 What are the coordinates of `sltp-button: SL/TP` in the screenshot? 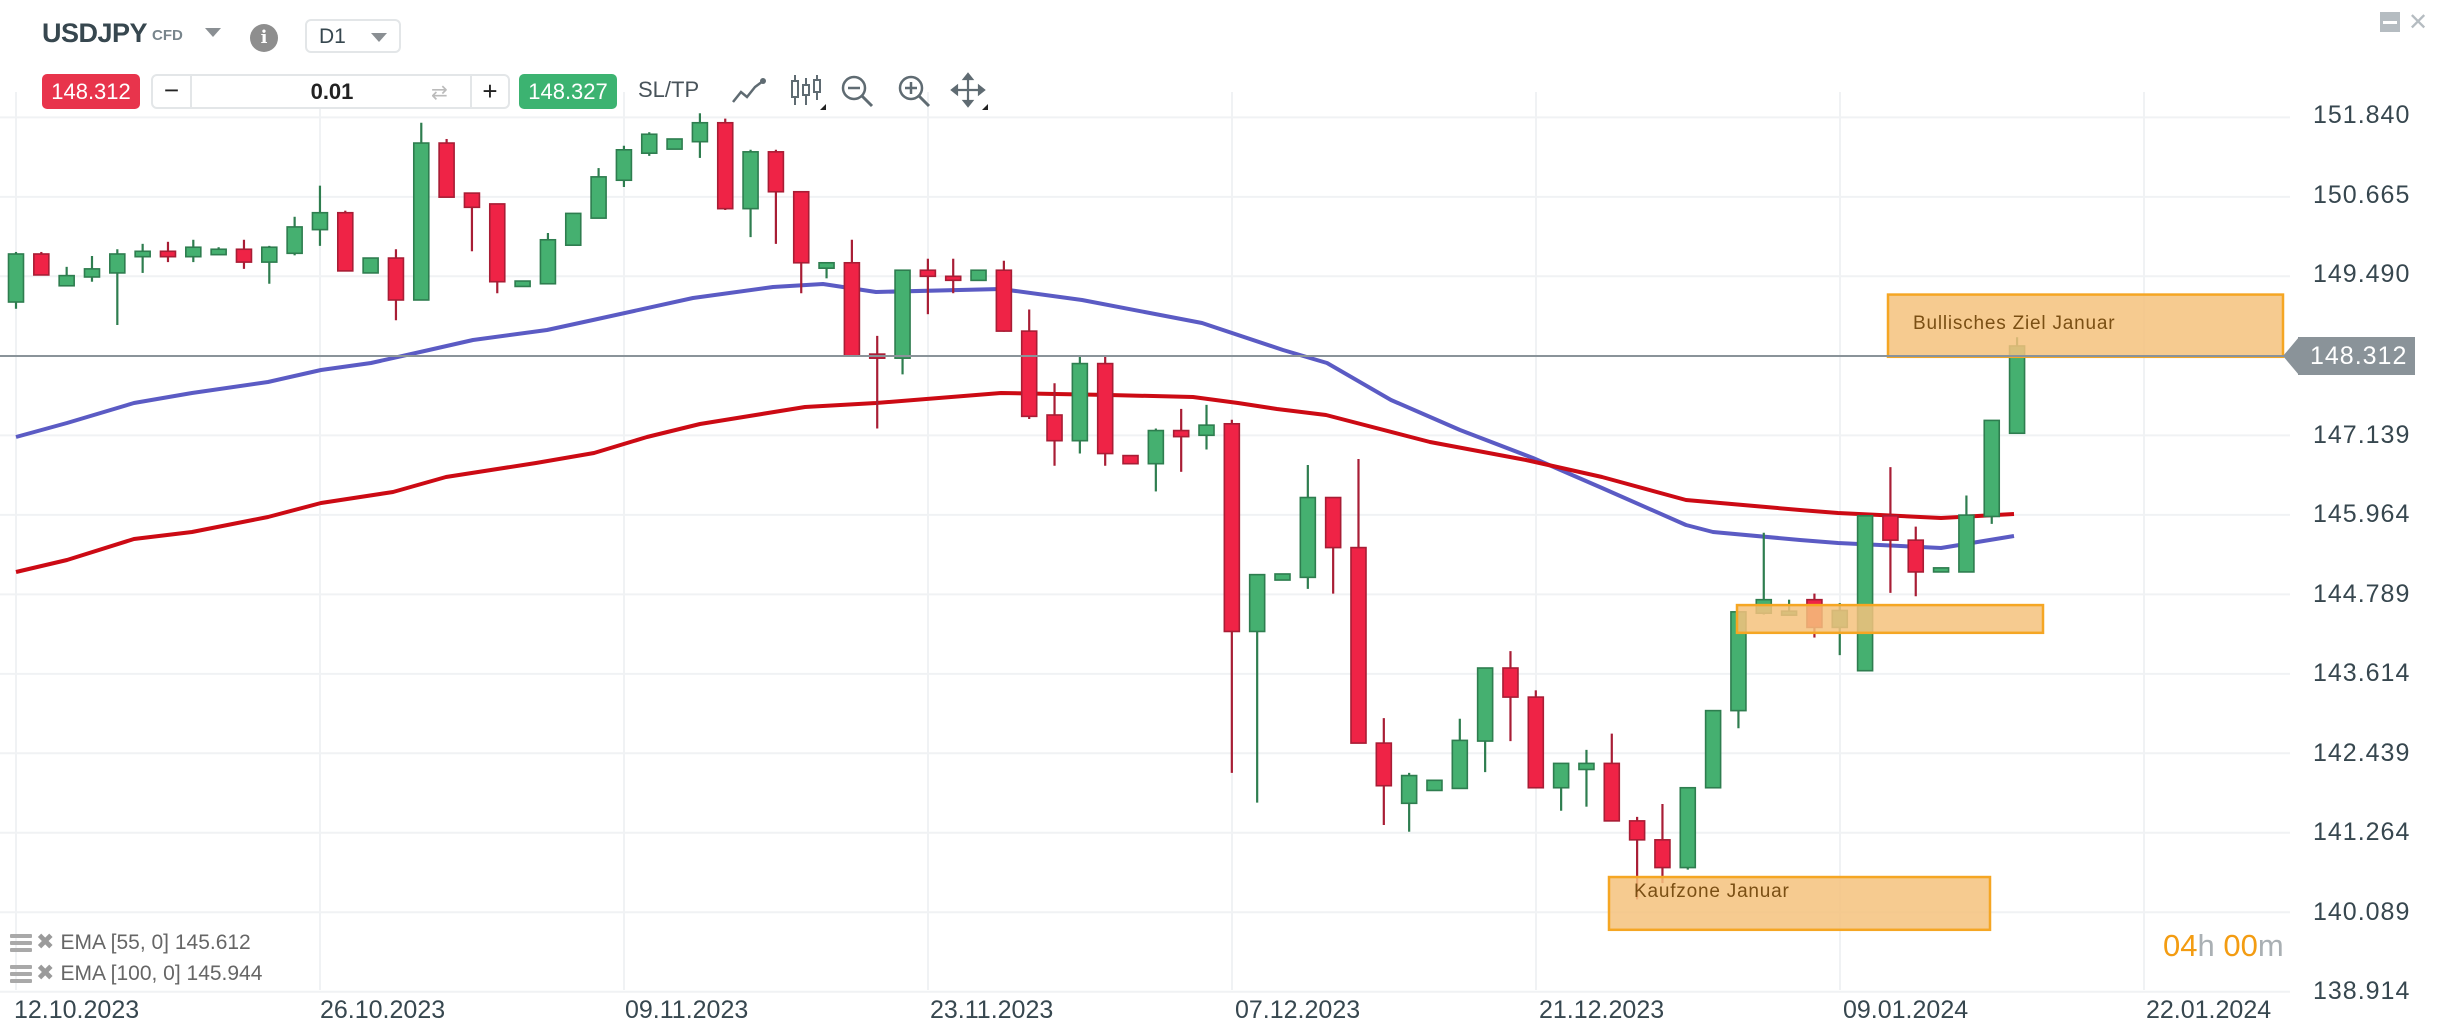 It's located at (669, 89).